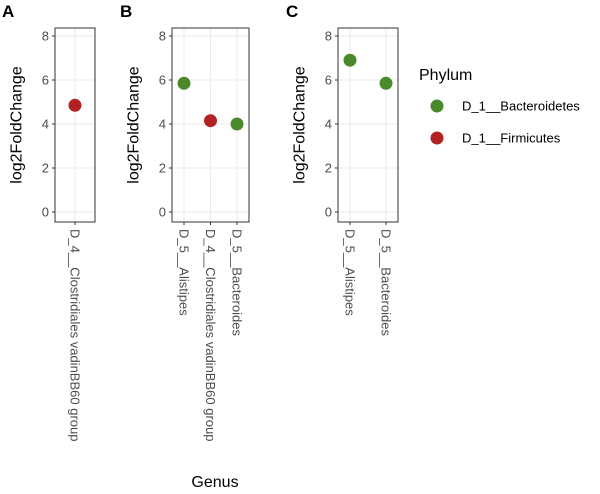 The width and height of the screenshot is (600, 494). Describe the element at coordinates (437, 106) in the screenshot. I see `legend-key-d-1-bacteroidetes` at that location.